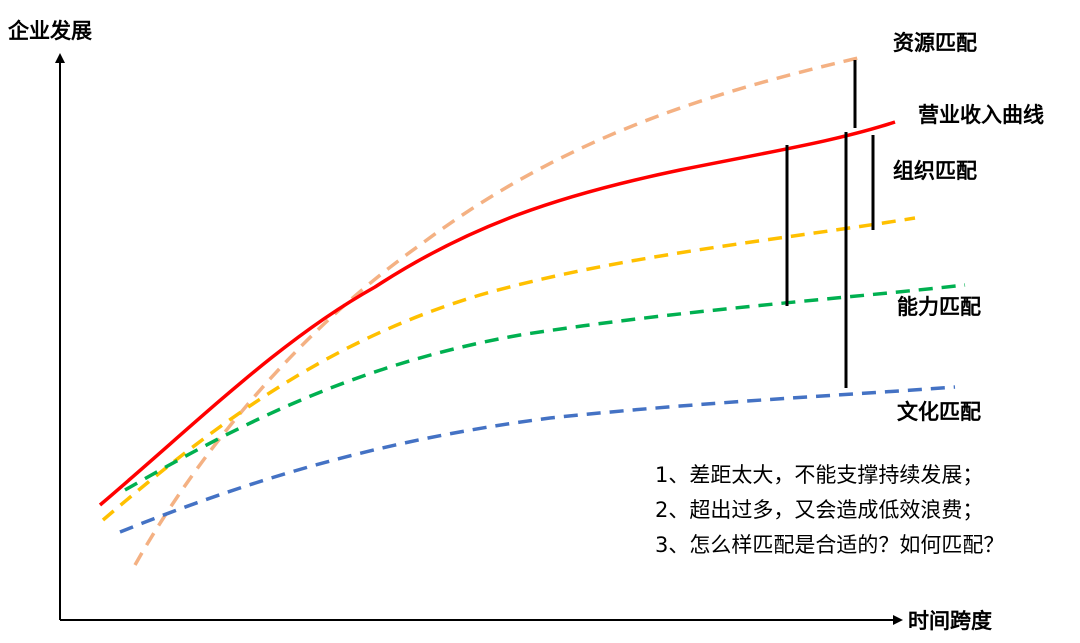 Image resolution: width=1080 pixels, height=643 pixels. I want to click on curve-label: 营业收入曲线, so click(981, 115).